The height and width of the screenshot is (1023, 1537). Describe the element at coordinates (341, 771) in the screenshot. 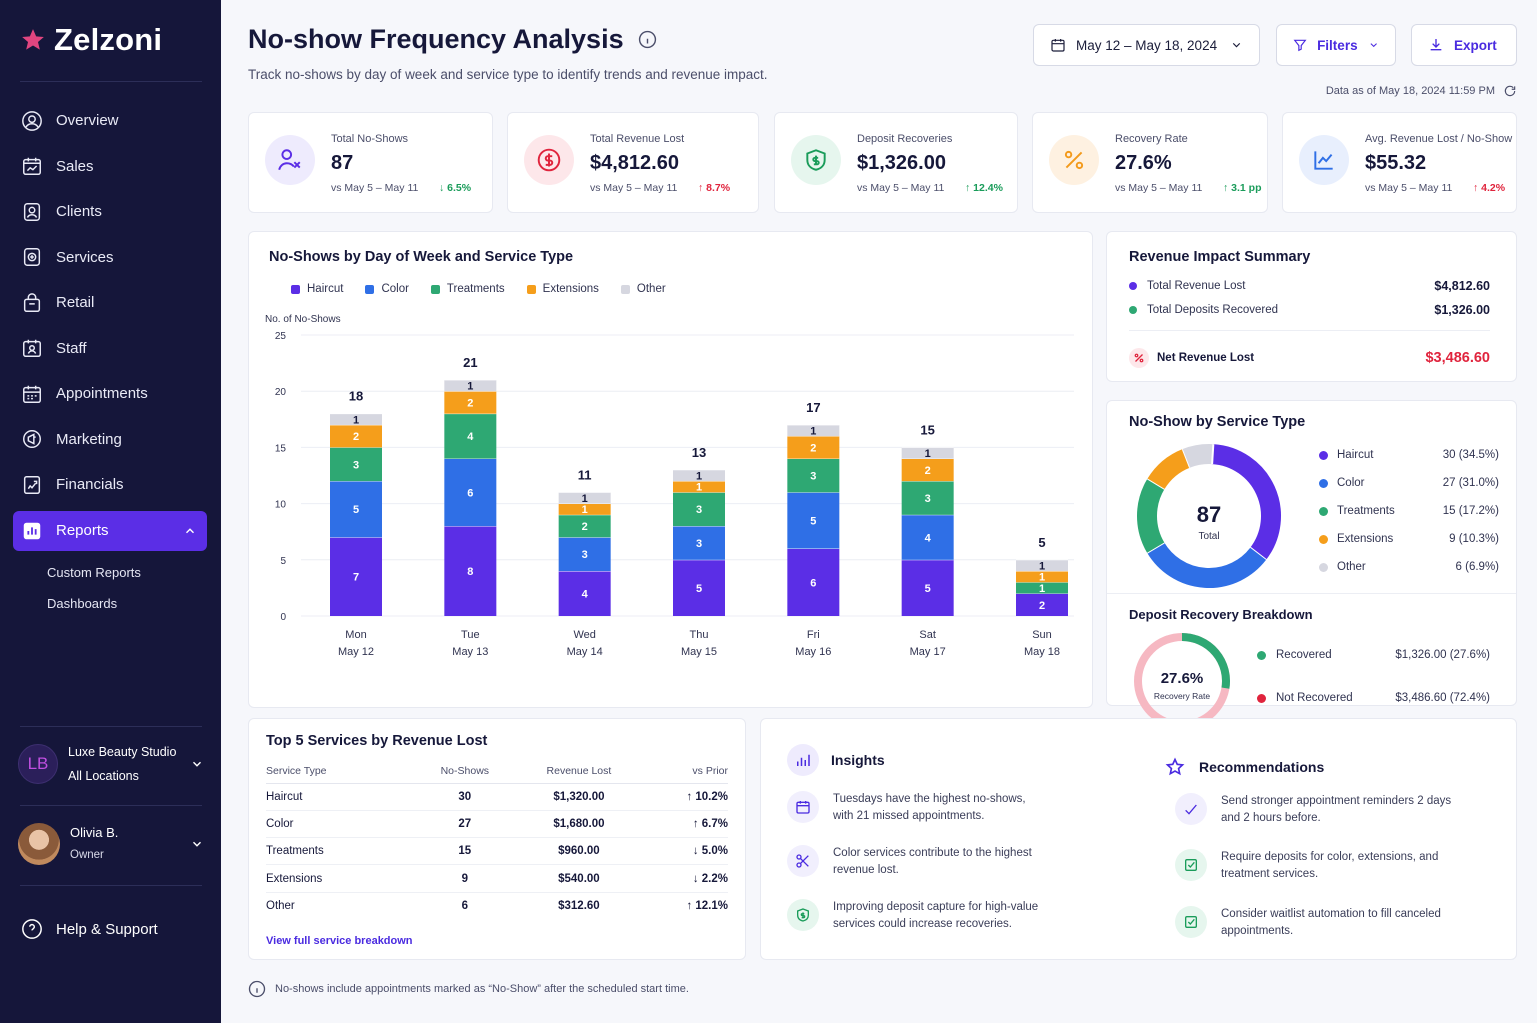

I see `col-header: Service Type` at that location.